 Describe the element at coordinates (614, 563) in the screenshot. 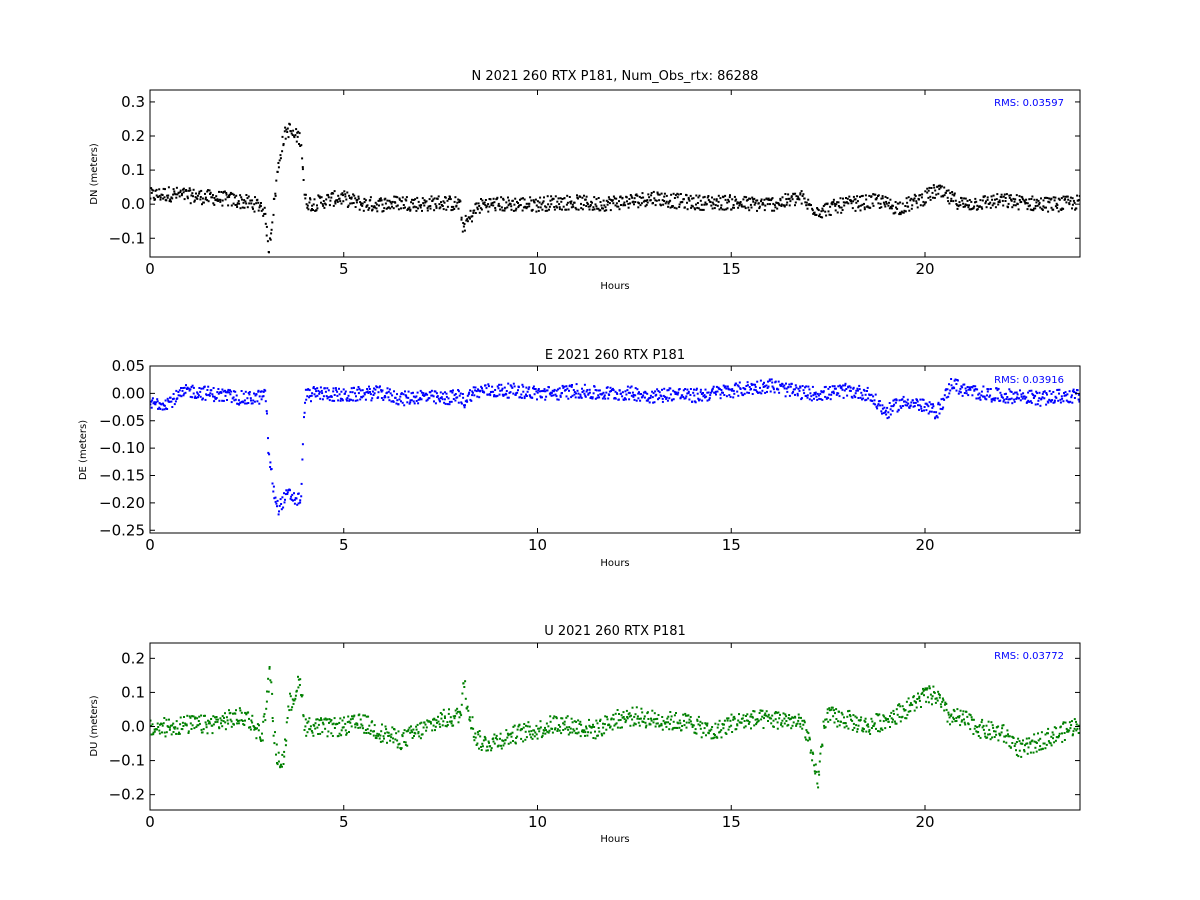

I see `panel-east-x-axis-label: Hours` at that location.